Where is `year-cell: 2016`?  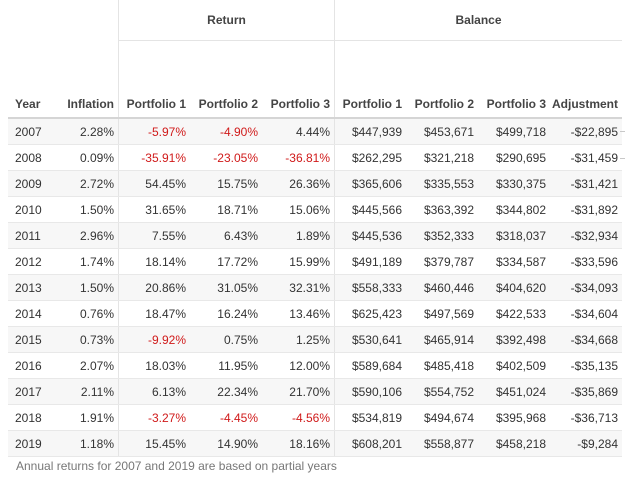
year-cell: 2016 is located at coordinates (29, 365).